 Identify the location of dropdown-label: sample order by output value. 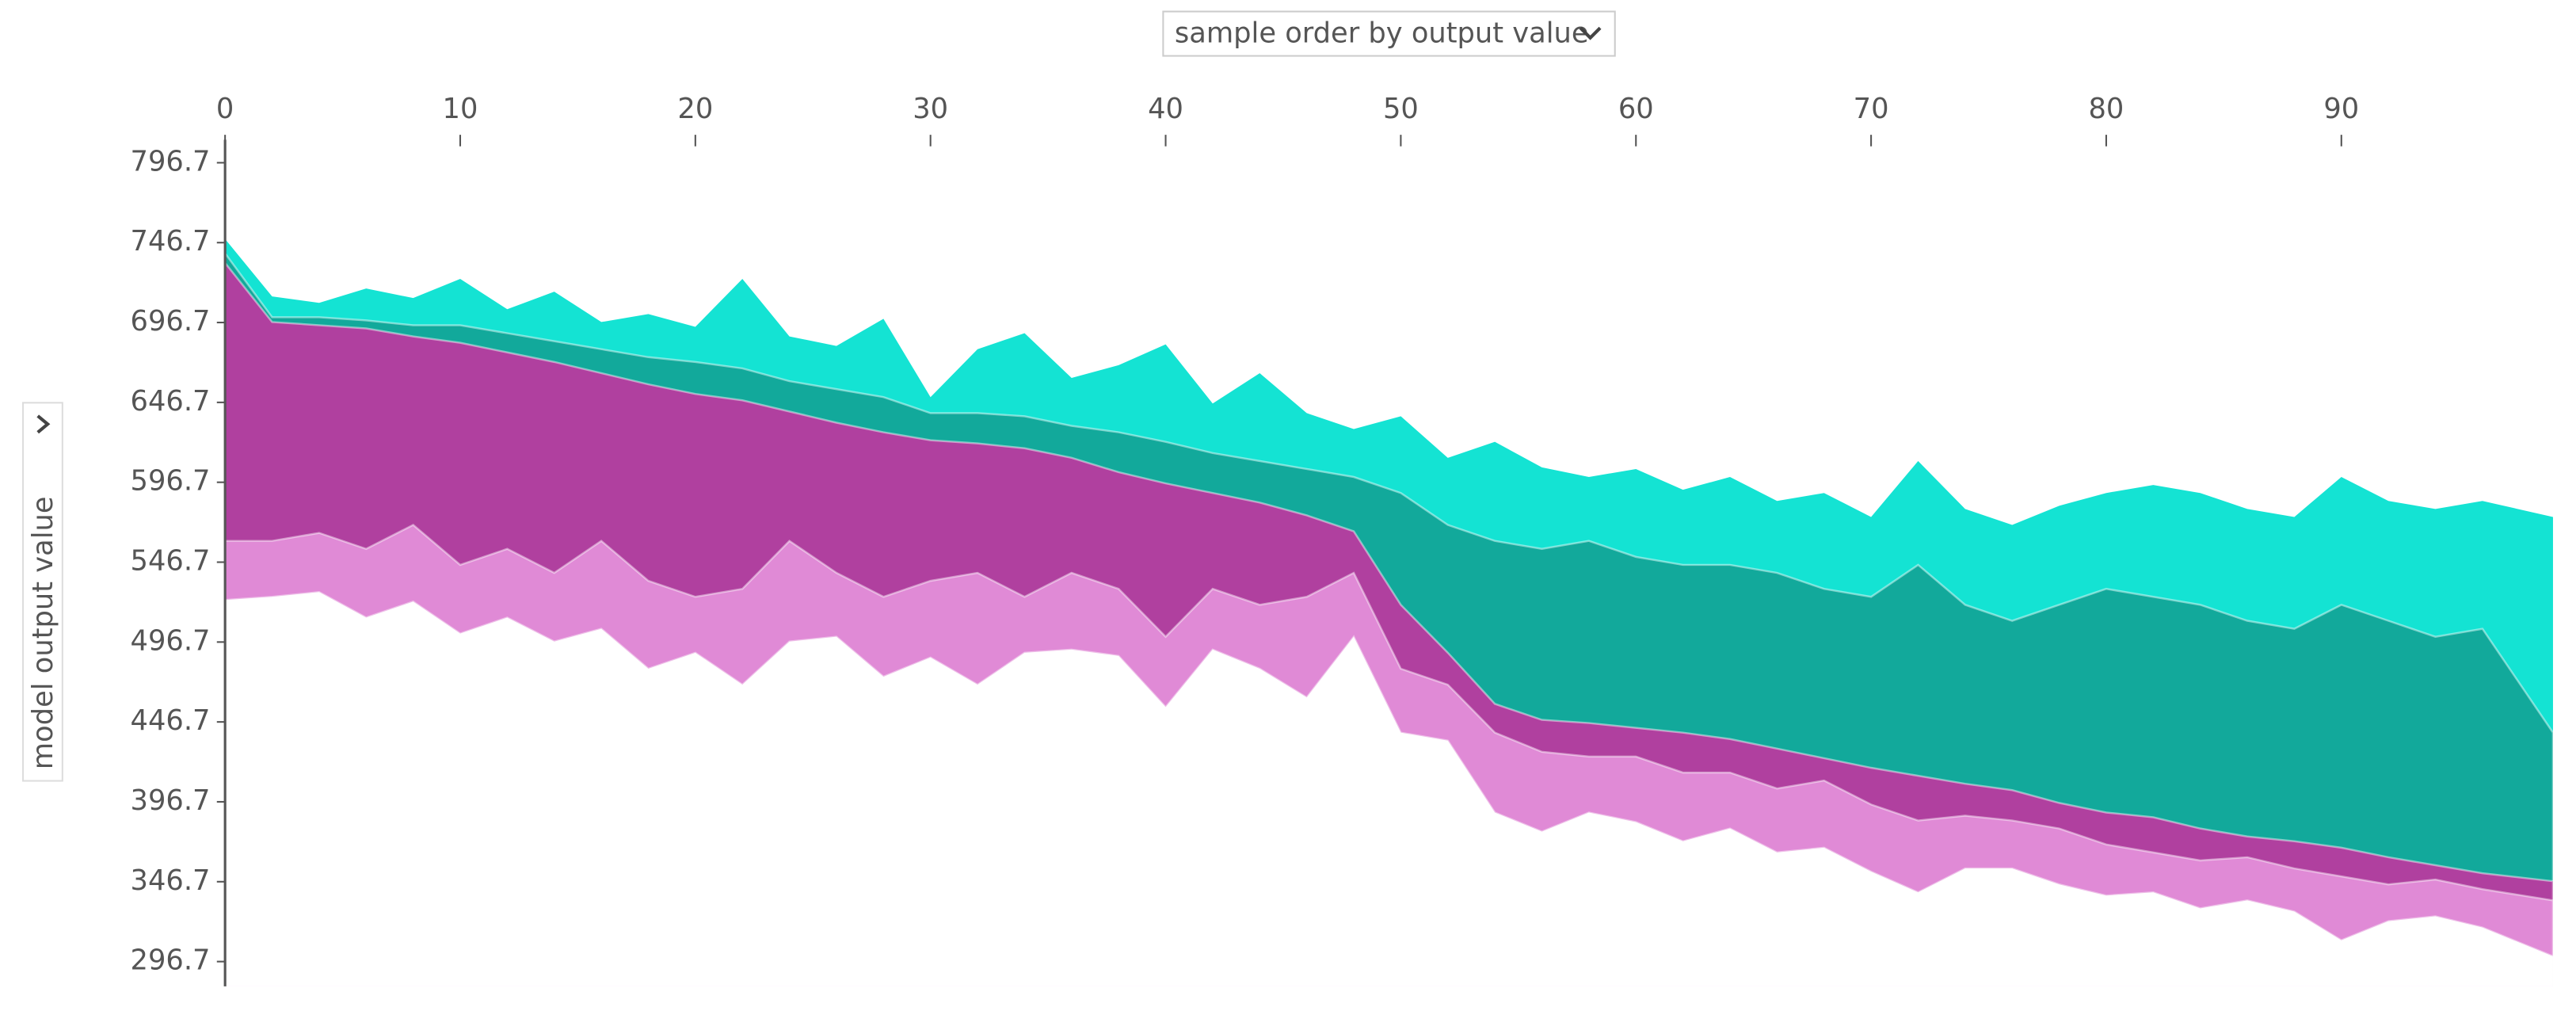
(1382, 33).